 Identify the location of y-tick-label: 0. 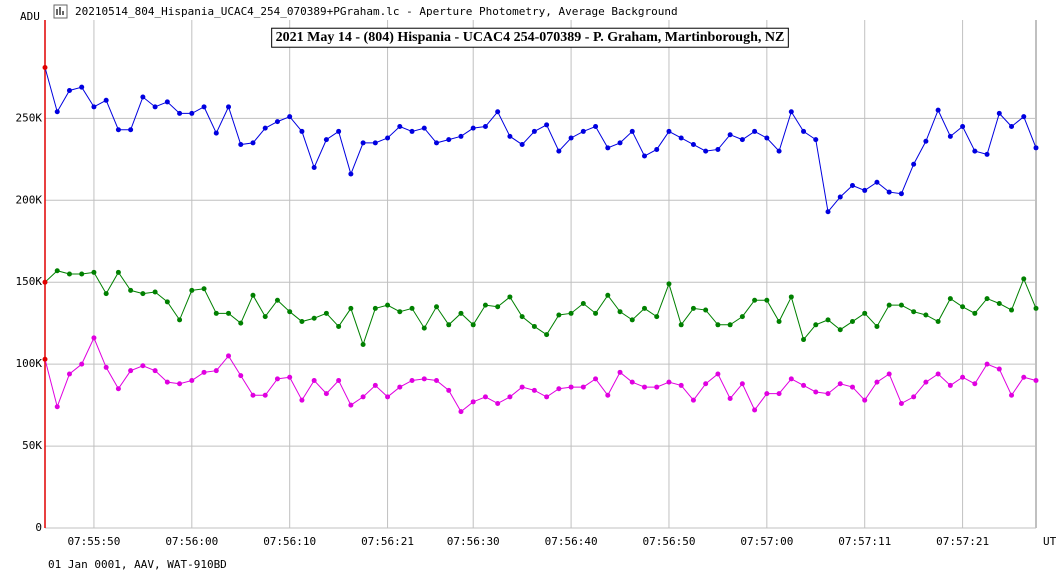
(38, 527).